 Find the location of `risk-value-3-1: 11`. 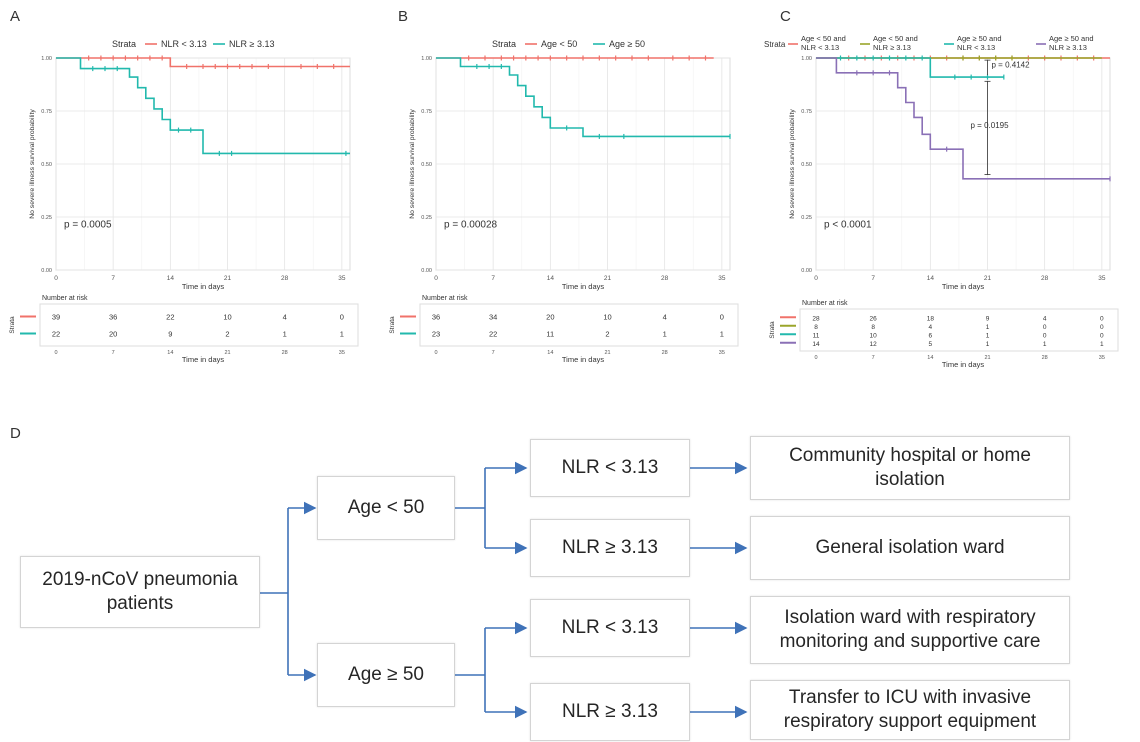

risk-value-3-1: 11 is located at coordinates (816, 335).